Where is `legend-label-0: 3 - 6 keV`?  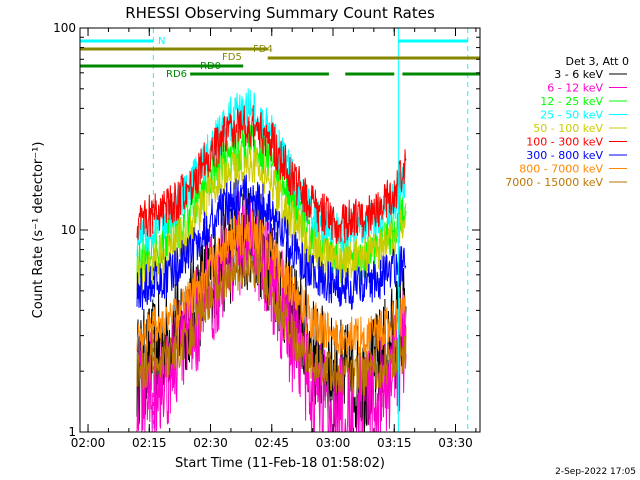
legend-label-0: 3 - 6 keV is located at coordinates (578, 74).